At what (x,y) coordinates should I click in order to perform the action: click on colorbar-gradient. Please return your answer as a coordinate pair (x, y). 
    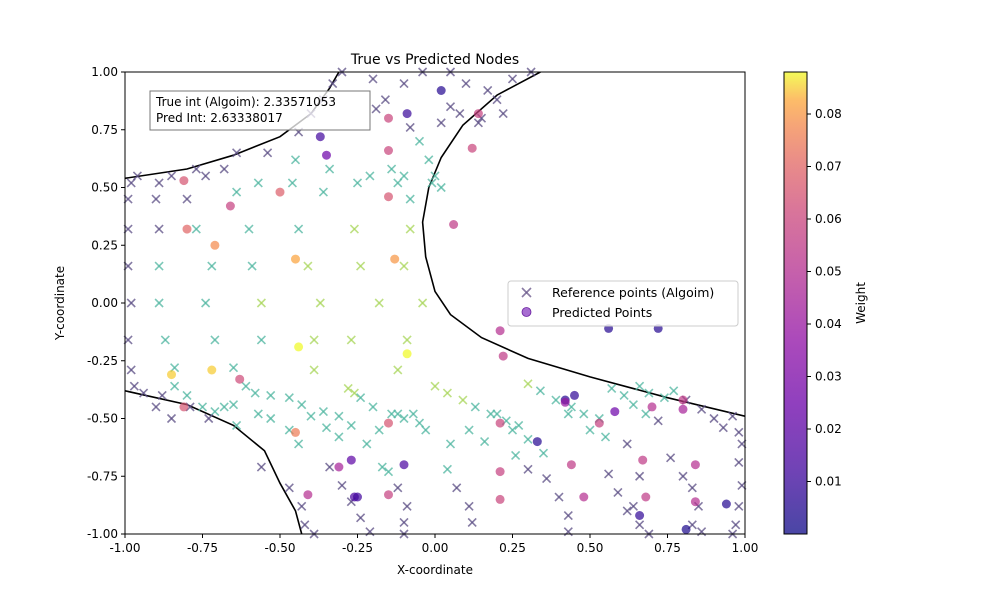
    Looking at the image, I should click on (795, 303).